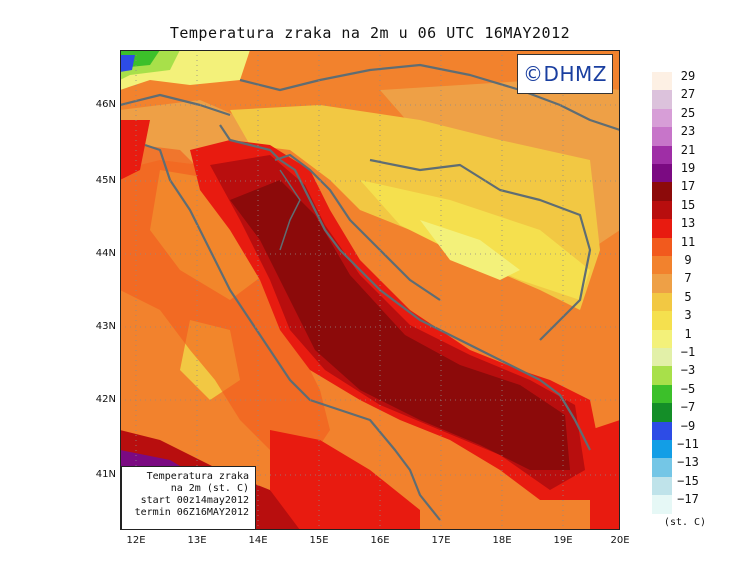 This screenshot has height=582, width=740. What do you see at coordinates (136, 540) in the screenshot?
I see `lon-label: 12E` at bounding box center [136, 540].